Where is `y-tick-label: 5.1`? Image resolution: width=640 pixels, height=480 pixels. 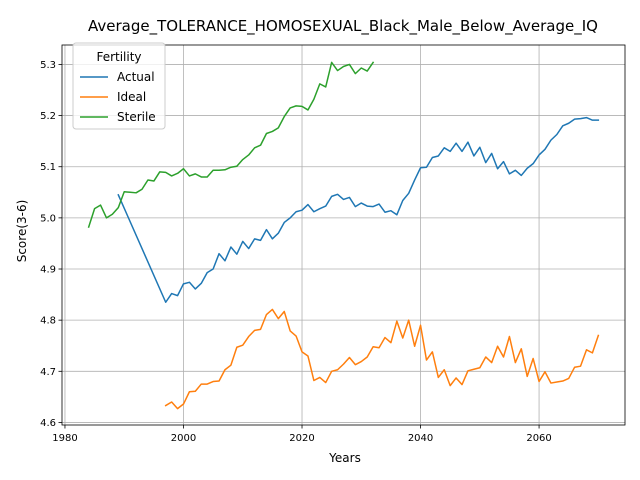 y-tick-label: 5.1 is located at coordinates (48, 167).